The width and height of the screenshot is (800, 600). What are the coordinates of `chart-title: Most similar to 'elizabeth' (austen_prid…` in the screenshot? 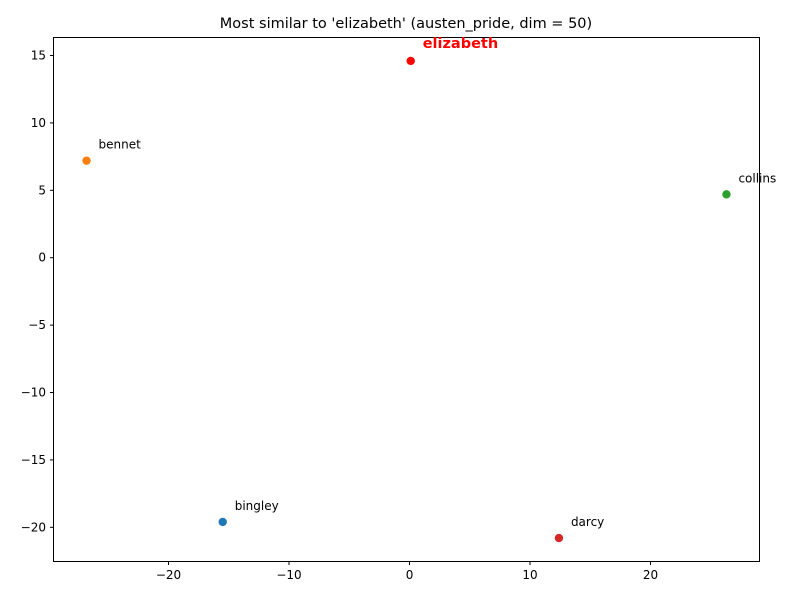 It's located at (406, 24).